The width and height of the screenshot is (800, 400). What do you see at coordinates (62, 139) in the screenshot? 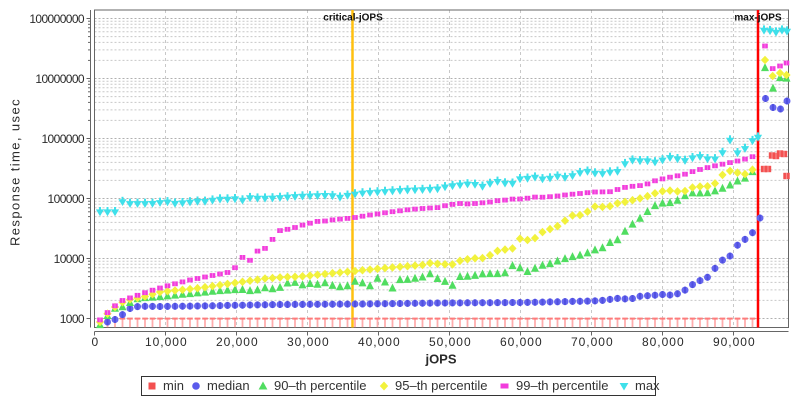
I see `svg-text: 1000000` at bounding box center [62, 139].